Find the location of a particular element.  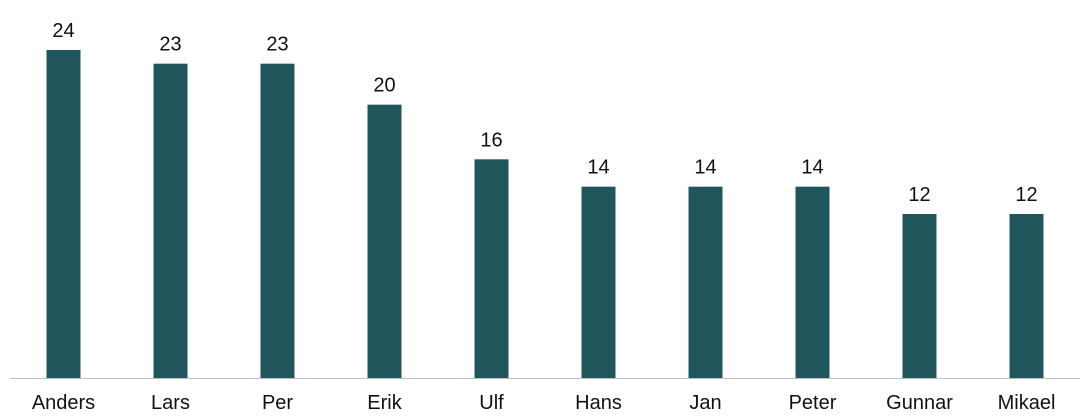

category-label-lars: Lars is located at coordinates (170, 402).